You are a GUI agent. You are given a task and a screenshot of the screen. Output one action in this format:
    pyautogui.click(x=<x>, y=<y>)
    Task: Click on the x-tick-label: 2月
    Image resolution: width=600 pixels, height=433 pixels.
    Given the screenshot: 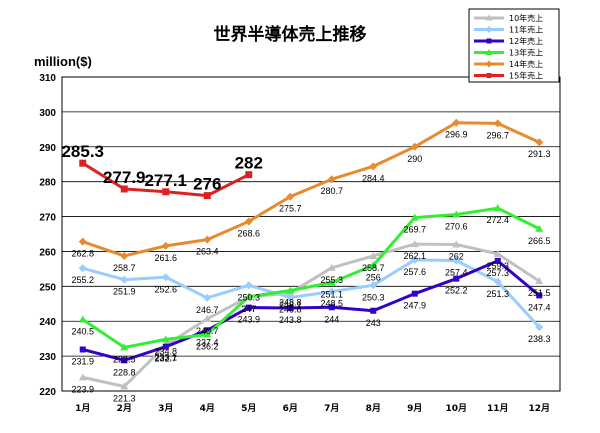 What is the action you would take?
    pyautogui.click(x=124, y=408)
    